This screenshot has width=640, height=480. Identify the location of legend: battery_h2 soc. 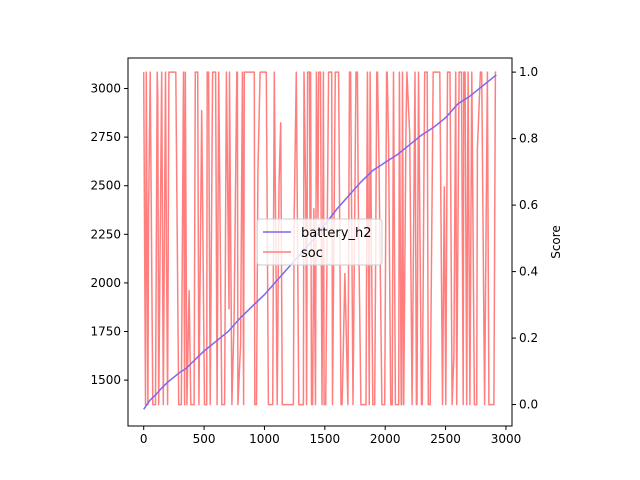
(319, 242).